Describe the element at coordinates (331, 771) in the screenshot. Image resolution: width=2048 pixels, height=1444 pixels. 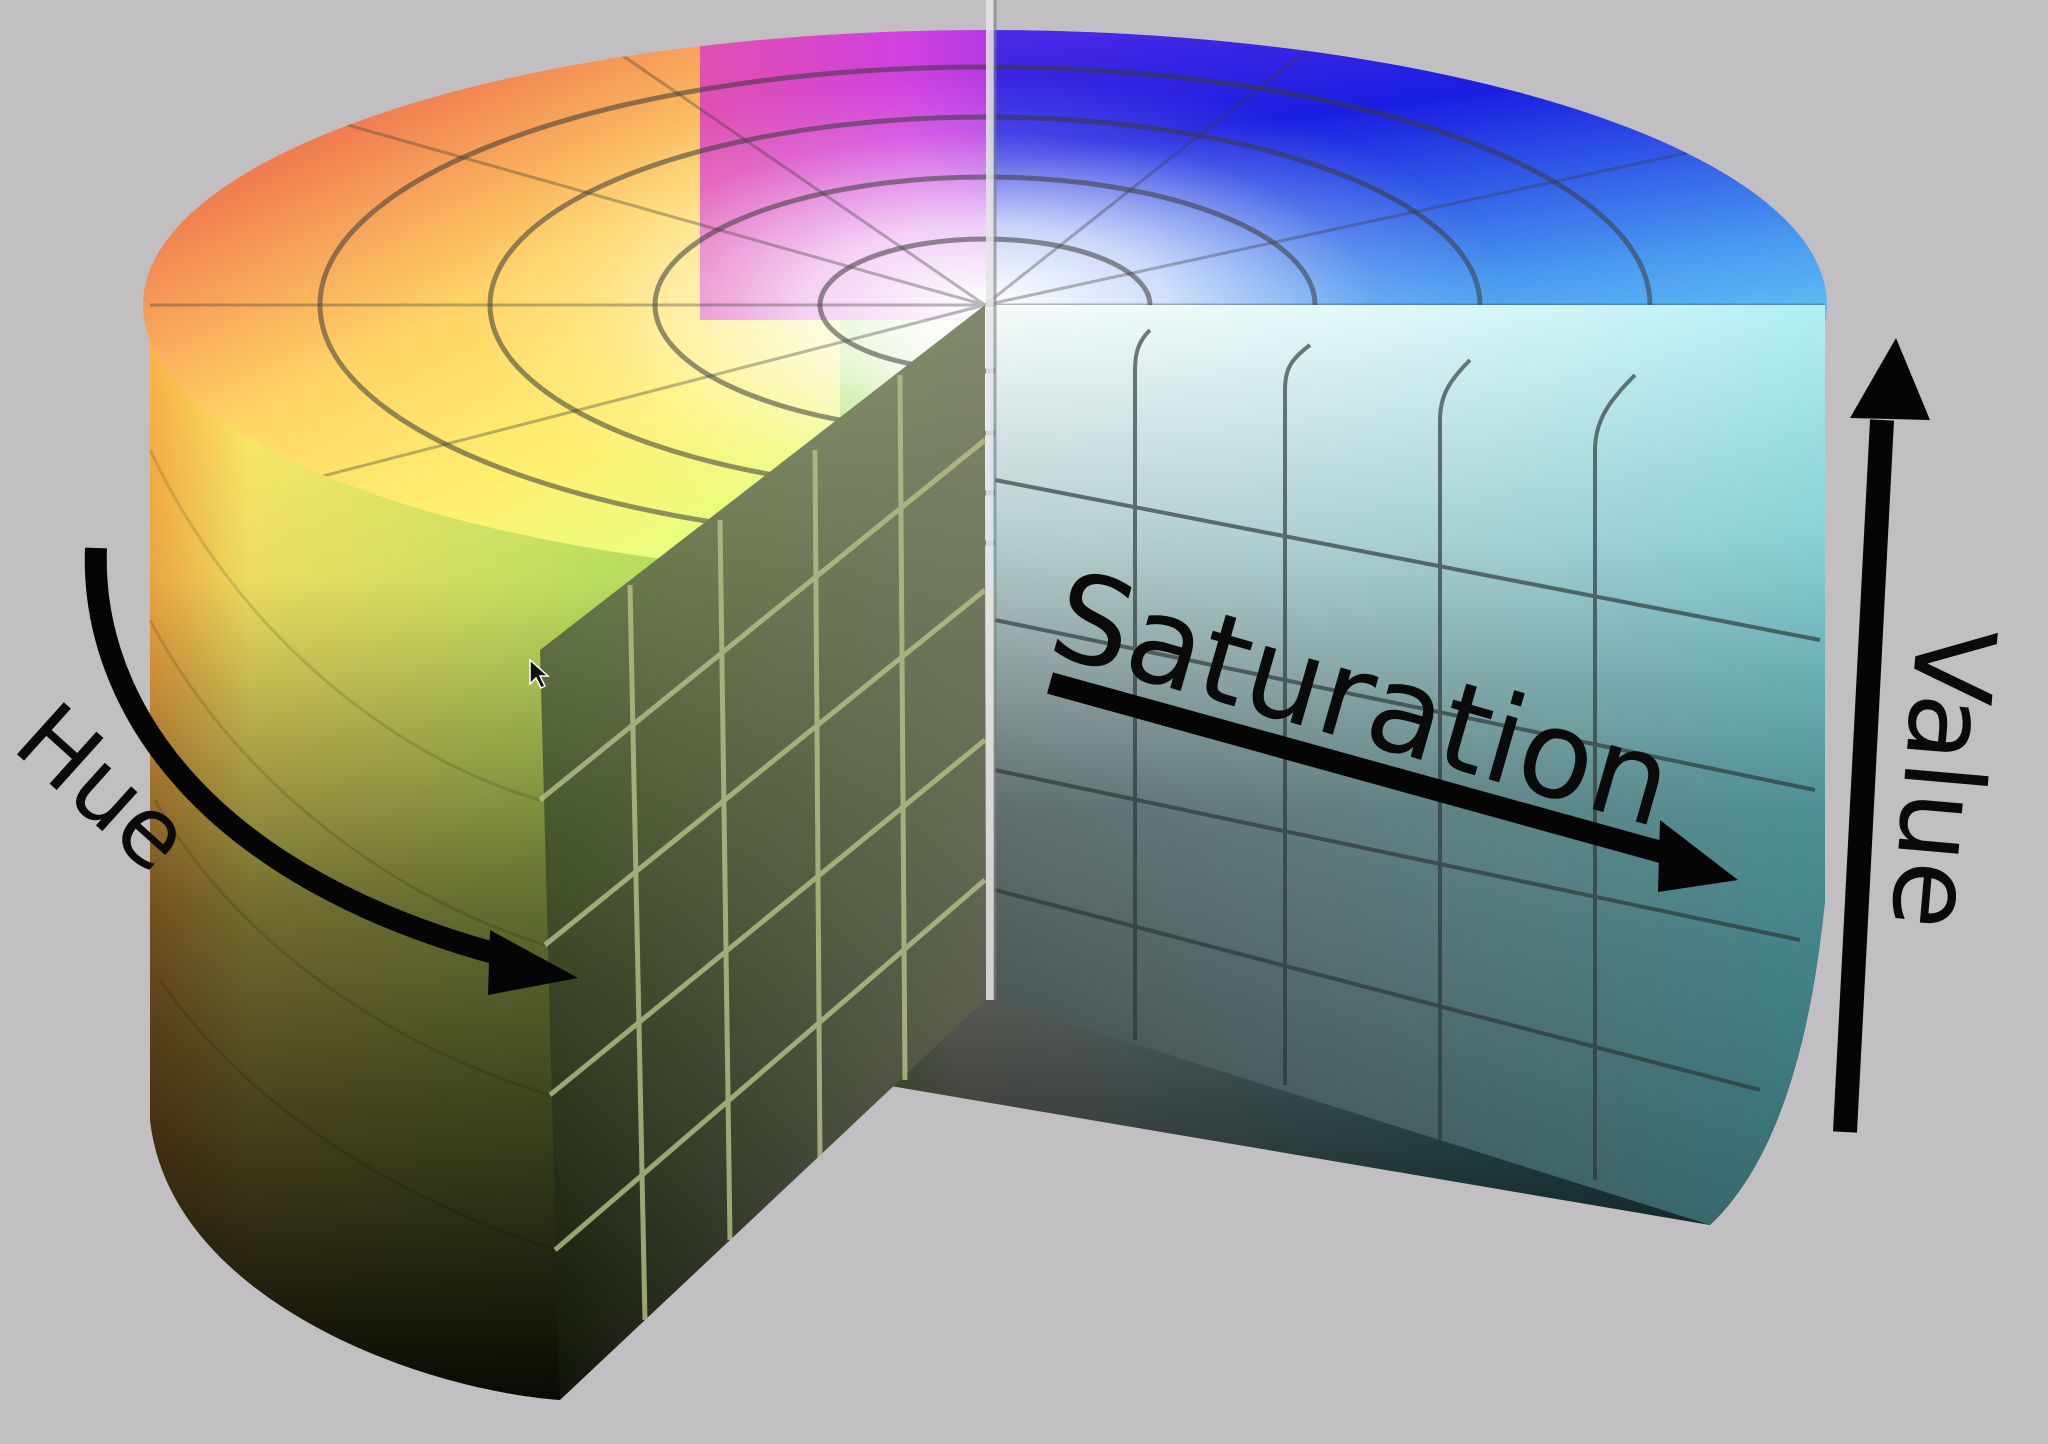
I see `hue-arrow` at that location.